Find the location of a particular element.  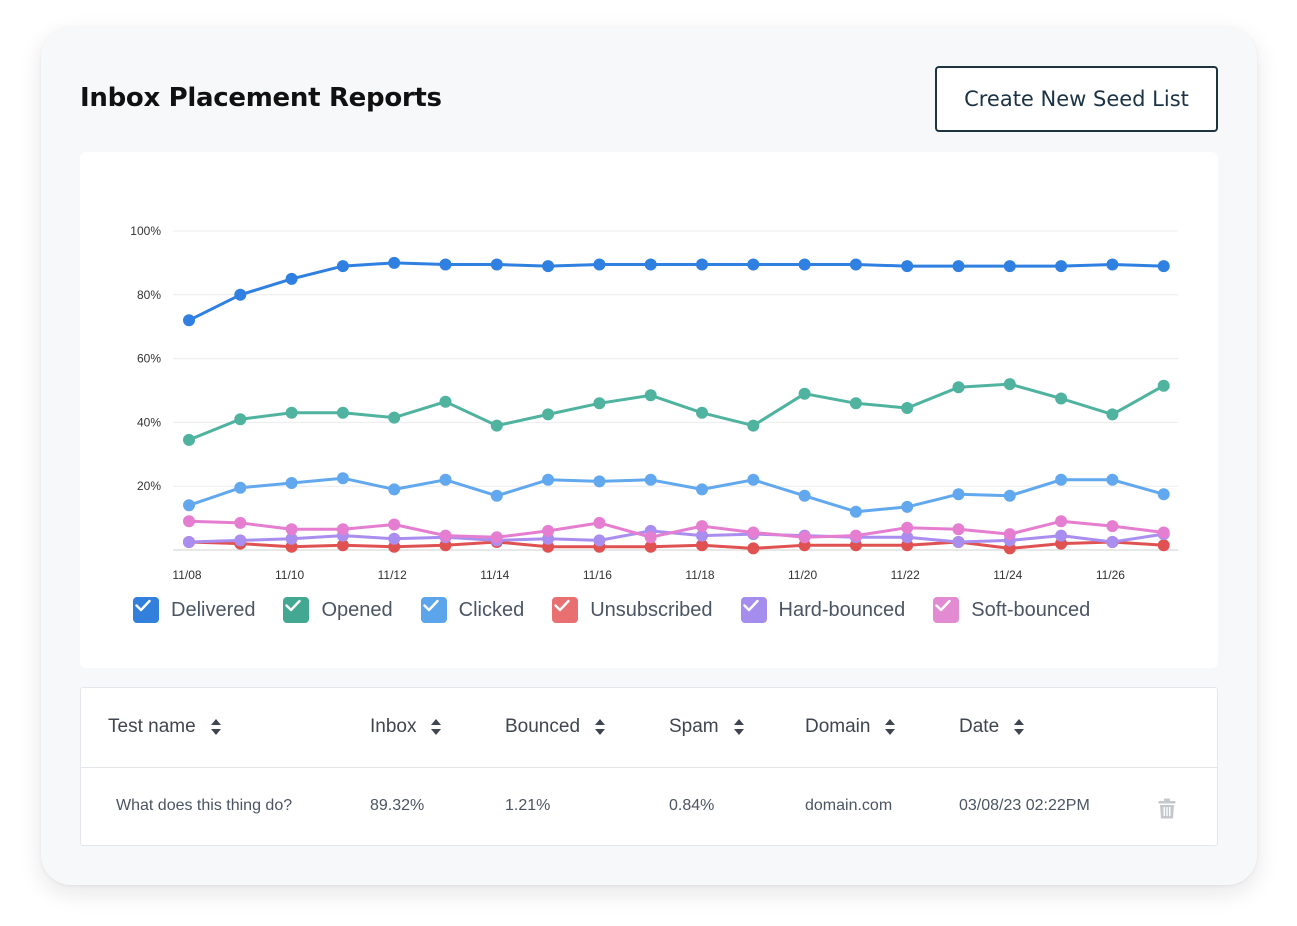

column-label: Inbox is located at coordinates (393, 726).